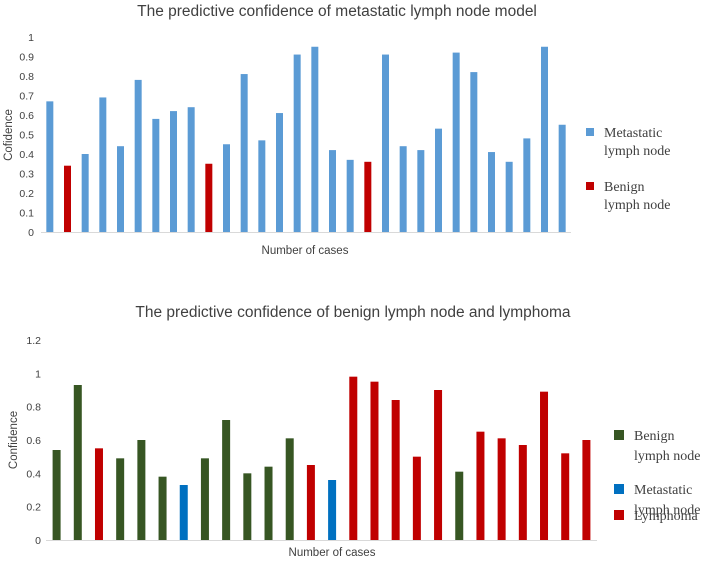  I want to click on x-axis-label: Number of cases, so click(332, 553).